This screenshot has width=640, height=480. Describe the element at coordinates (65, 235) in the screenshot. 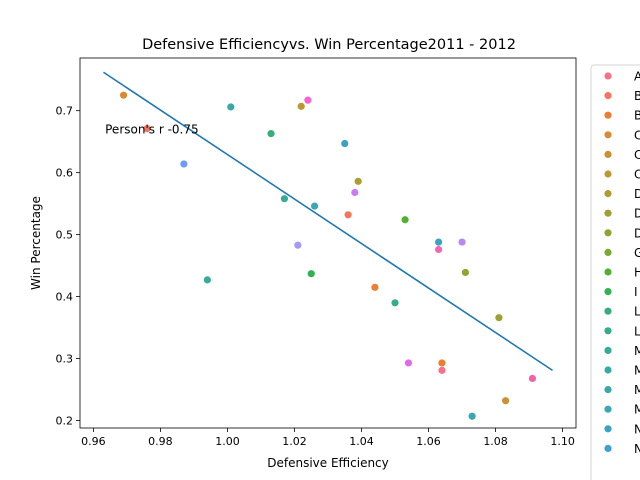

I see `y-tick-label: 0.5` at that location.